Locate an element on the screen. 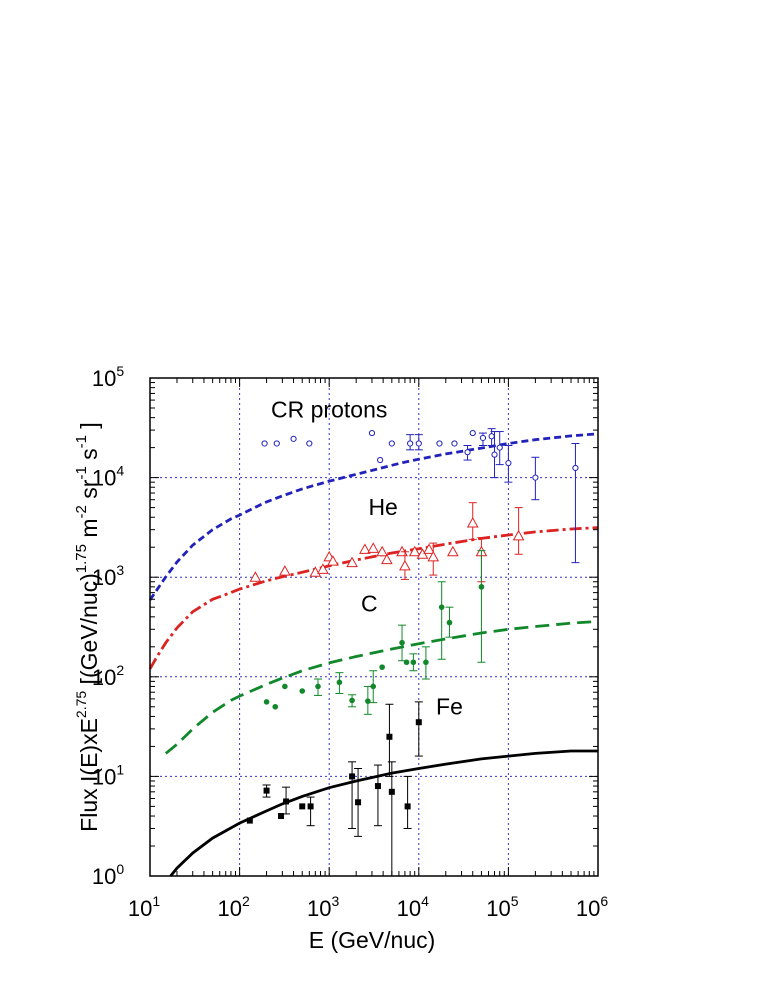  series-annotations: CR protons He C Fe is located at coordinates (367, 558).